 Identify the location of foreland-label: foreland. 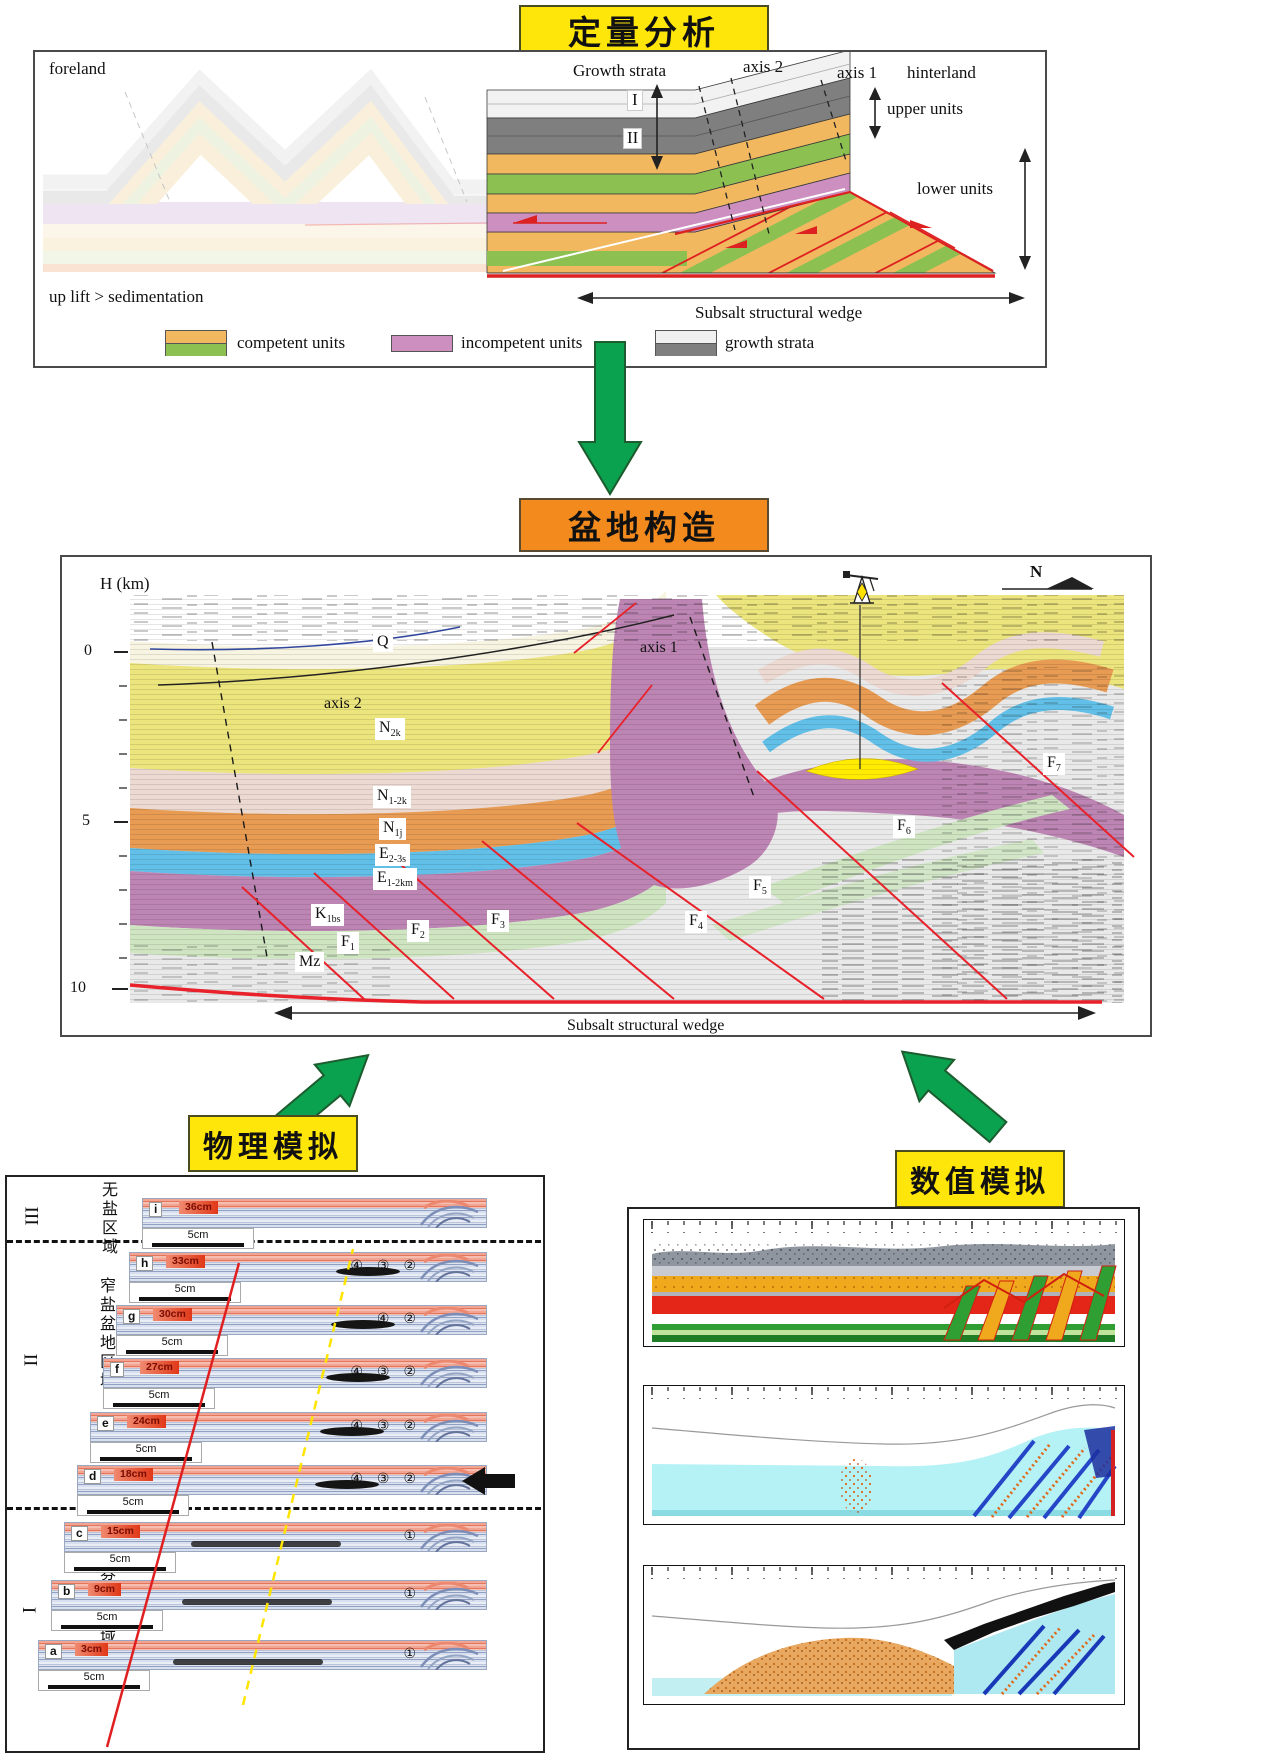
(77, 68).